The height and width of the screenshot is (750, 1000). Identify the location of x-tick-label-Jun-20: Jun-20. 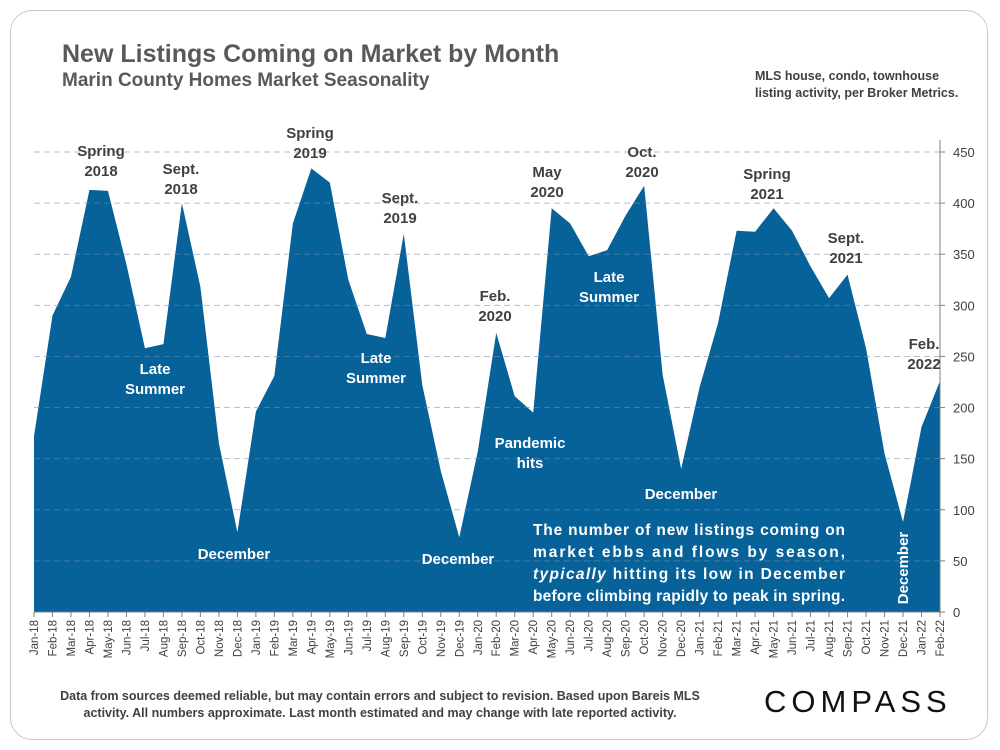
(571, 637).